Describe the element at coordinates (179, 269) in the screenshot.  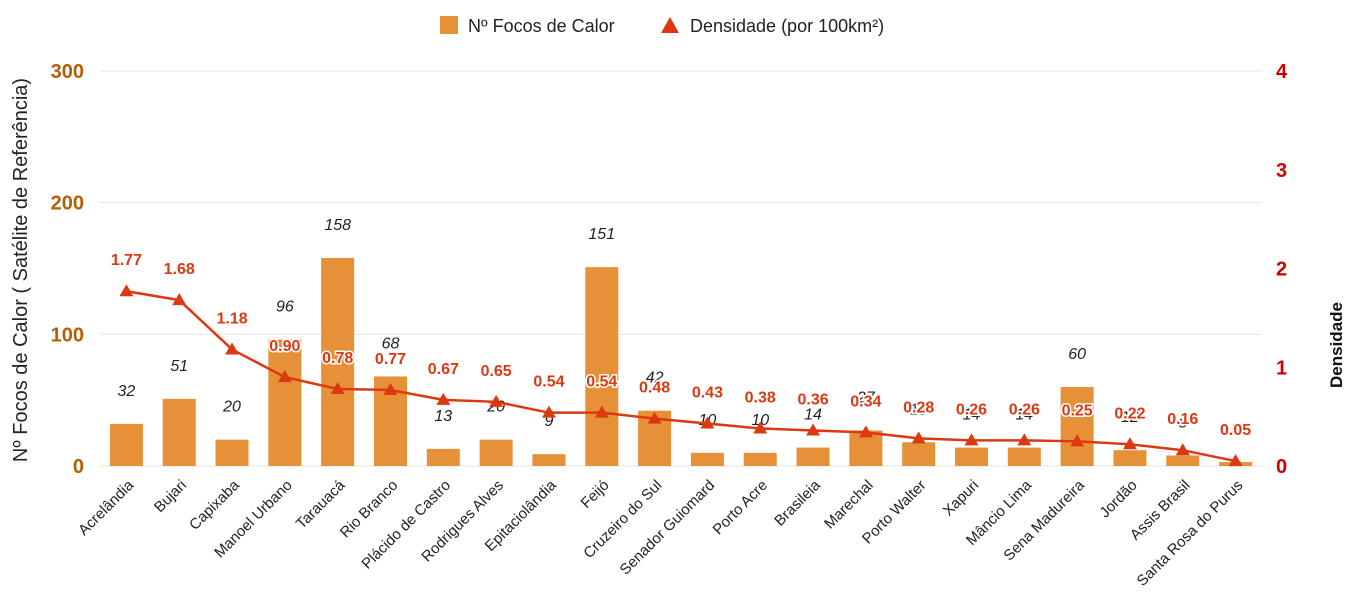
I see `density-value-label: 1.68` at that location.